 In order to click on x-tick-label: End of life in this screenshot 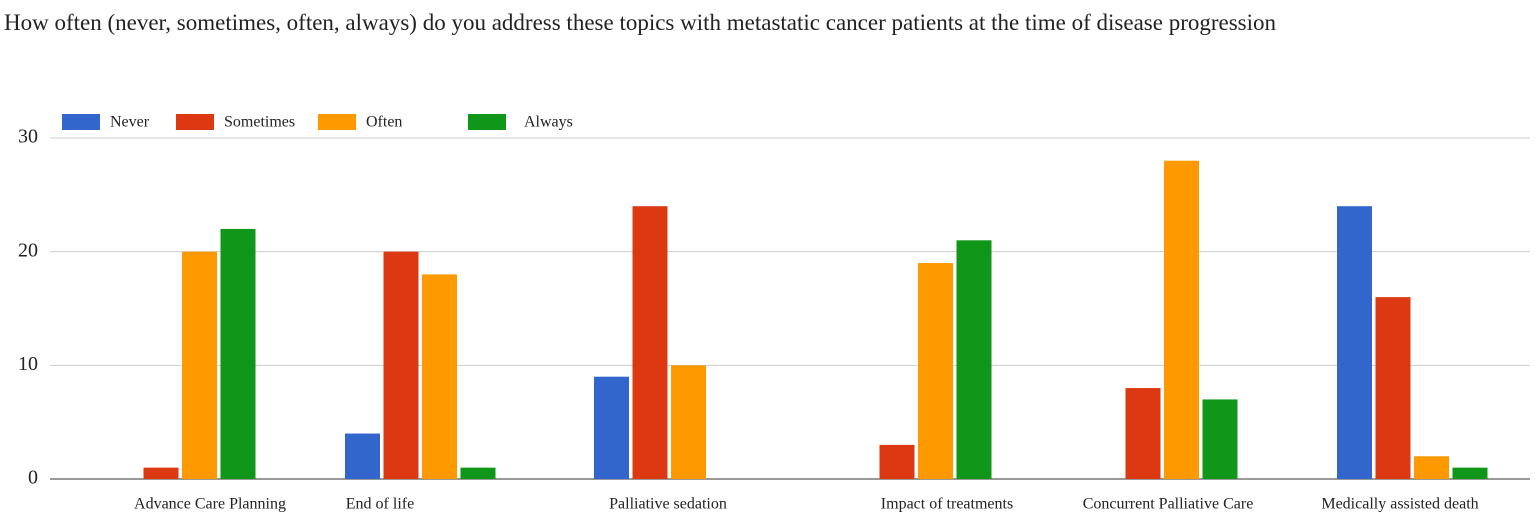, I will do `click(380, 504)`.